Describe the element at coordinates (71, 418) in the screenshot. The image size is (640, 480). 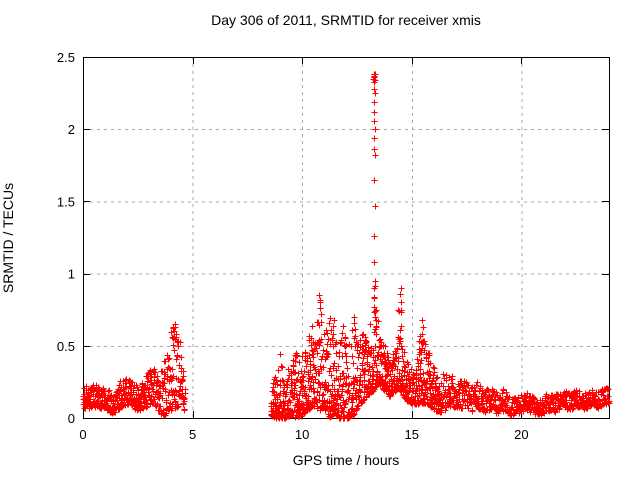
I see `y-tick-label: 0` at that location.